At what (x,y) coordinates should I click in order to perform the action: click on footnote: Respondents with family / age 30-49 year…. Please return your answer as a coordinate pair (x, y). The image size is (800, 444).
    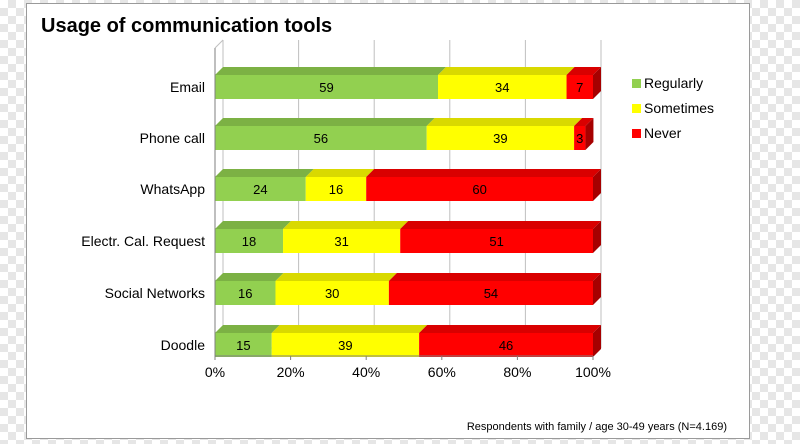
    Looking at the image, I should click on (597, 427).